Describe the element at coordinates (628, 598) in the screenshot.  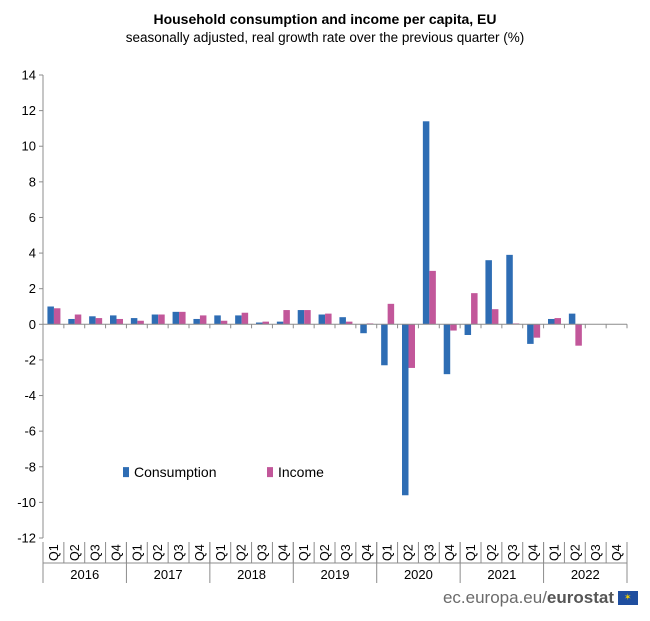
I see `eu-flag-icon` at that location.